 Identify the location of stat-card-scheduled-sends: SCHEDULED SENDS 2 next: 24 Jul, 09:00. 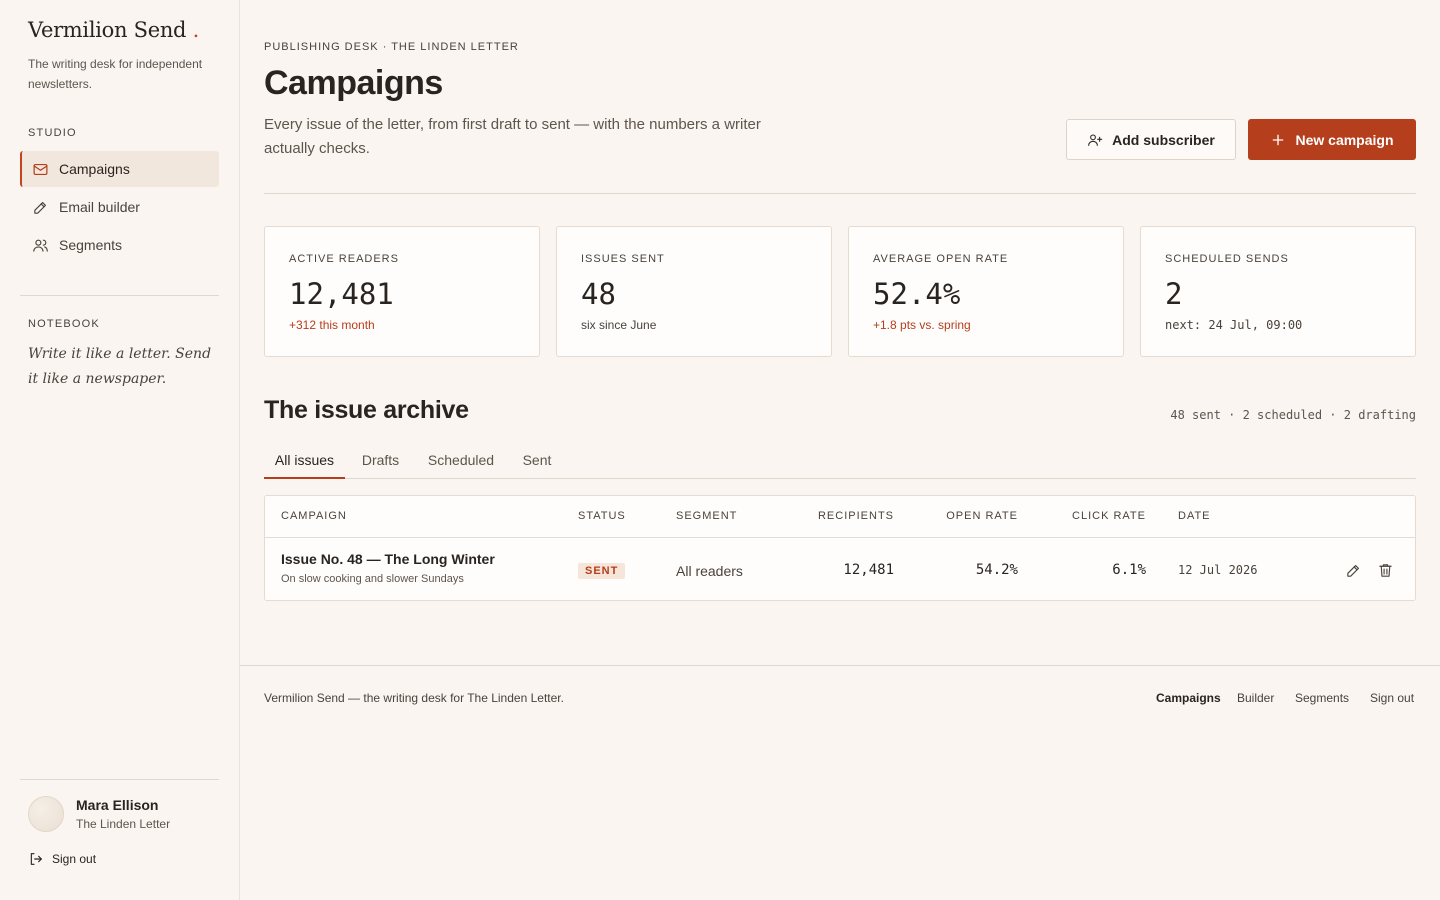
(1278, 291).